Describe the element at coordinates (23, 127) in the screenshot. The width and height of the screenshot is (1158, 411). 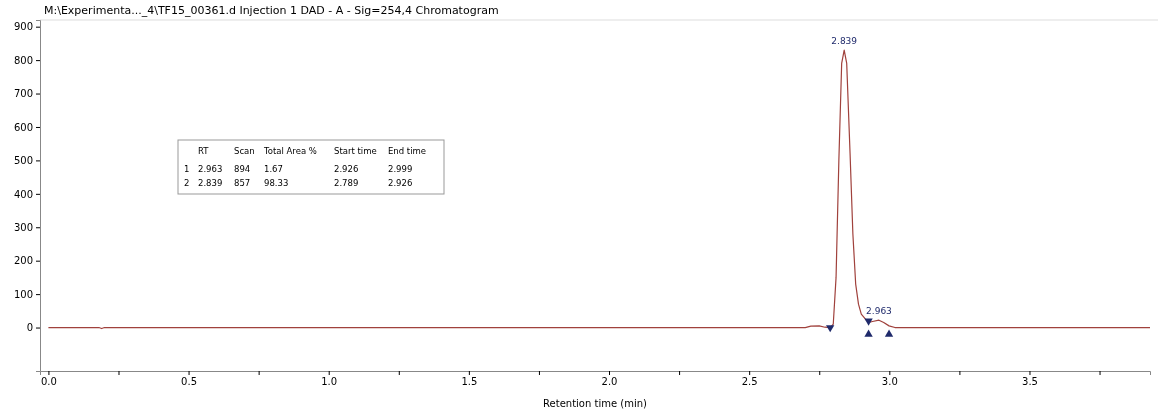
I see `y-tick-label: 600` at that location.